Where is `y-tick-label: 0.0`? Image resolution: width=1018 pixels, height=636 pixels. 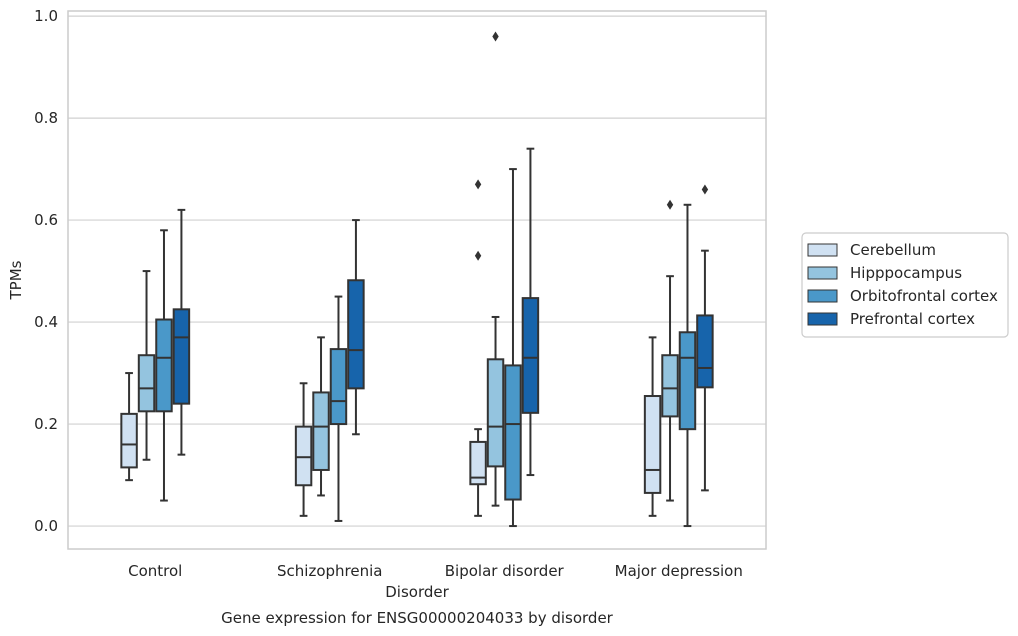
y-tick-label: 0.0 is located at coordinates (46, 526).